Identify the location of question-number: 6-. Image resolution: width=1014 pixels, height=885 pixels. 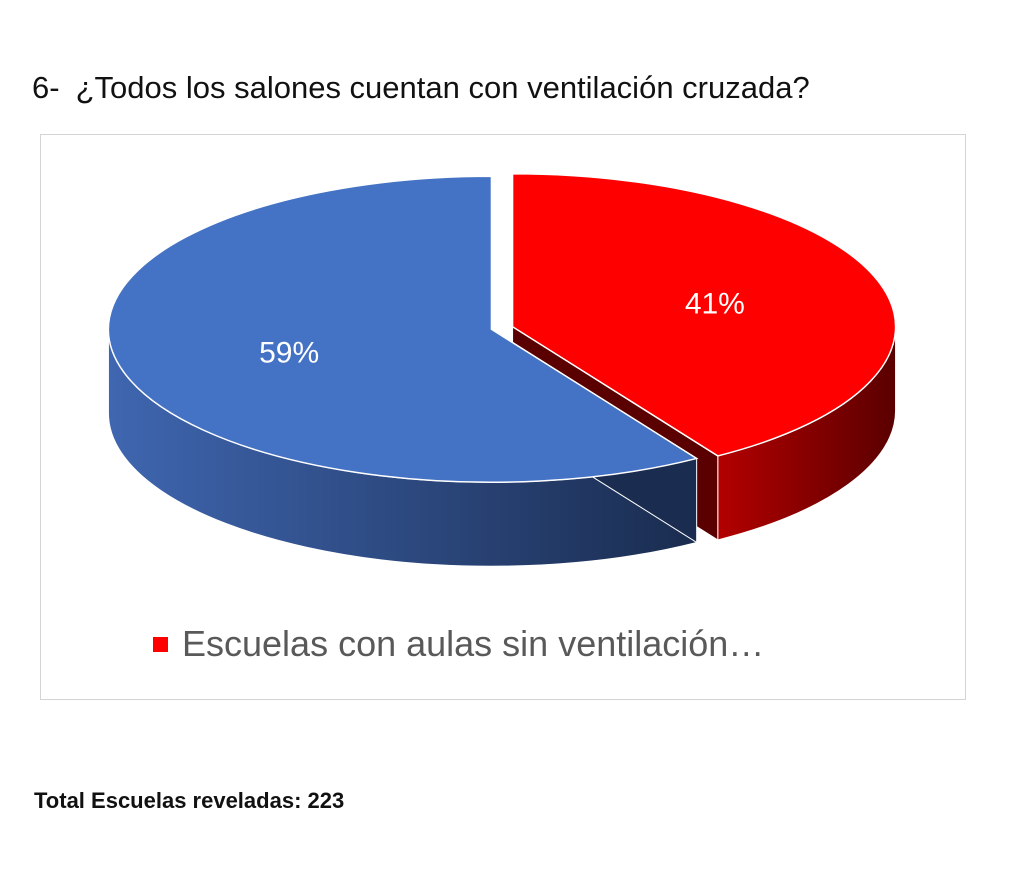
(46, 87).